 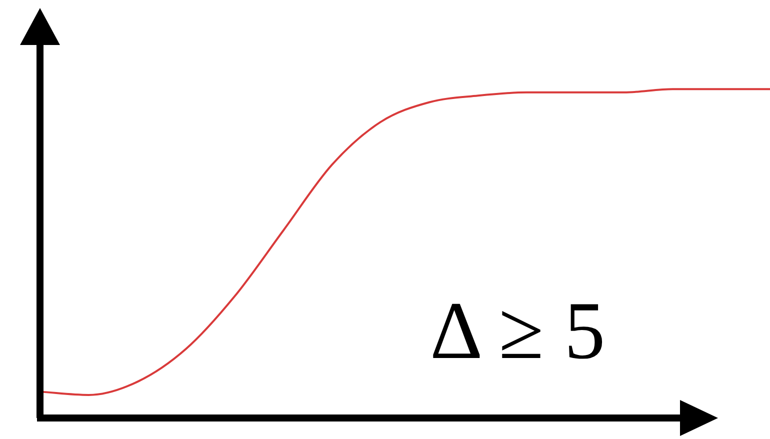 What do you see at coordinates (518, 330) in the screenshot?
I see `annotation: Δ ≥ 5` at bounding box center [518, 330].